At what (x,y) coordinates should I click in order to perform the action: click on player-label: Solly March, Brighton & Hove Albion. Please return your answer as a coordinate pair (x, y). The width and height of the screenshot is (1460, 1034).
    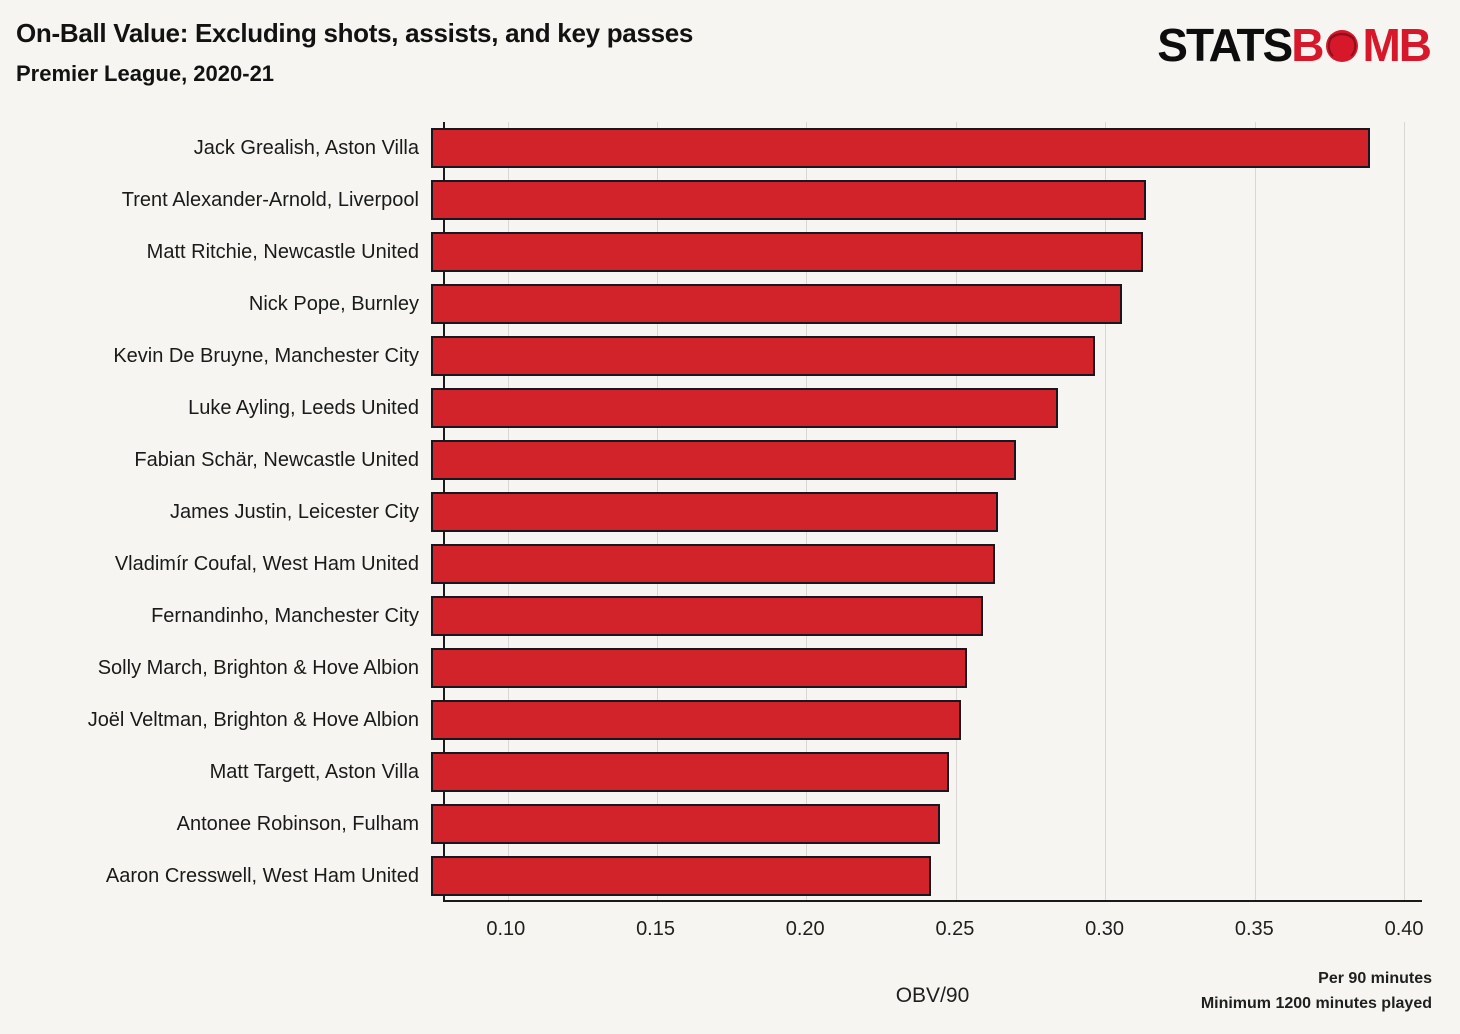
    Looking at the image, I should click on (258, 667).